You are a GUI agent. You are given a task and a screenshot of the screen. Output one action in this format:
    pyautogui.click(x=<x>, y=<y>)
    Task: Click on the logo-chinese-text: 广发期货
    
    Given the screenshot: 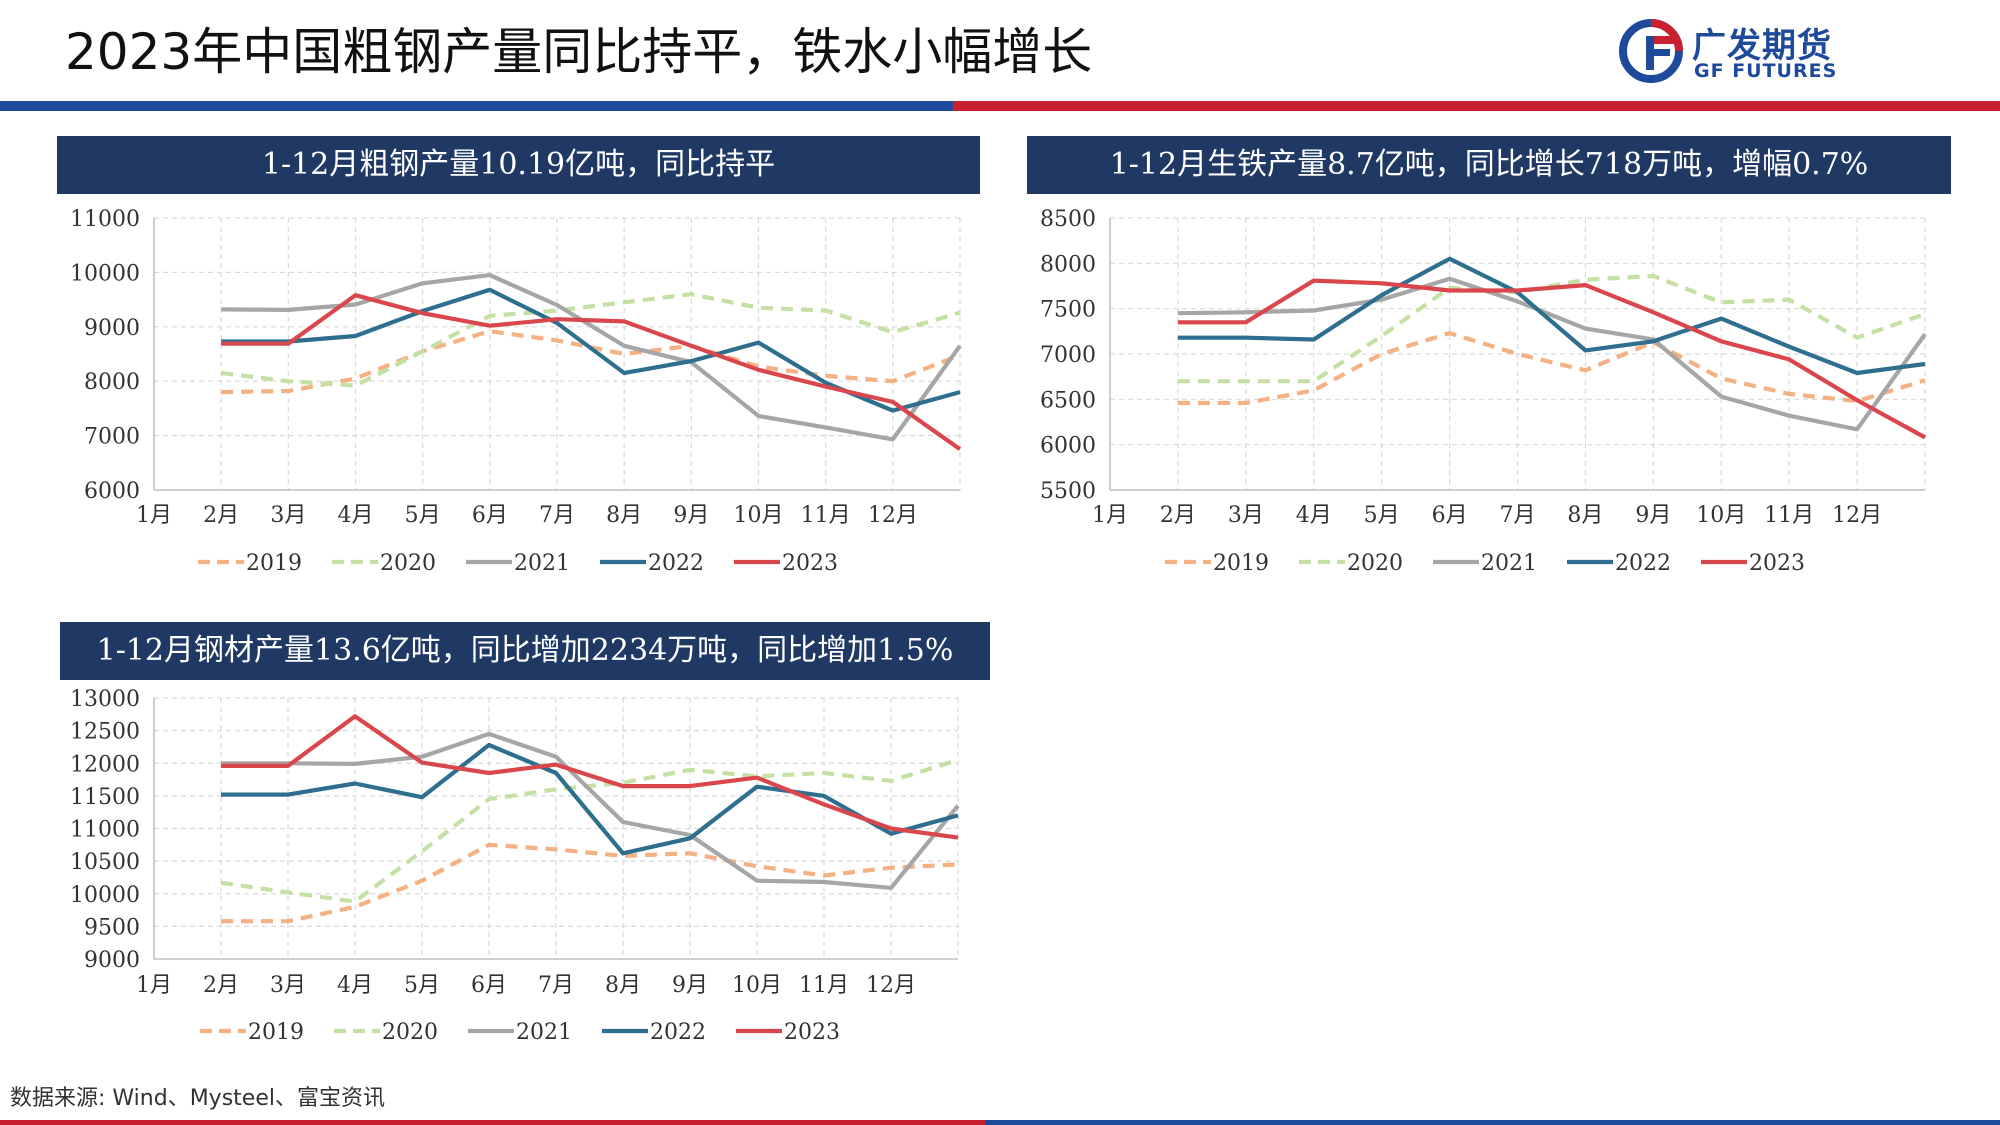 What is the action you would take?
    pyautogui.click(x=1762, y=46)
    